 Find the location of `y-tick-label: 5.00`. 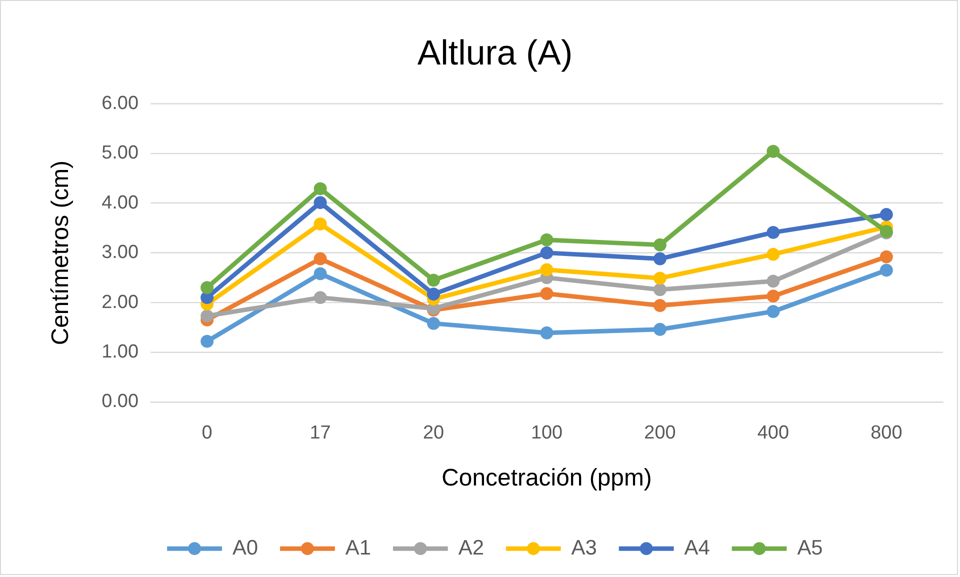

y-tick-label: 5.00 is located at coordinates (120, 153).